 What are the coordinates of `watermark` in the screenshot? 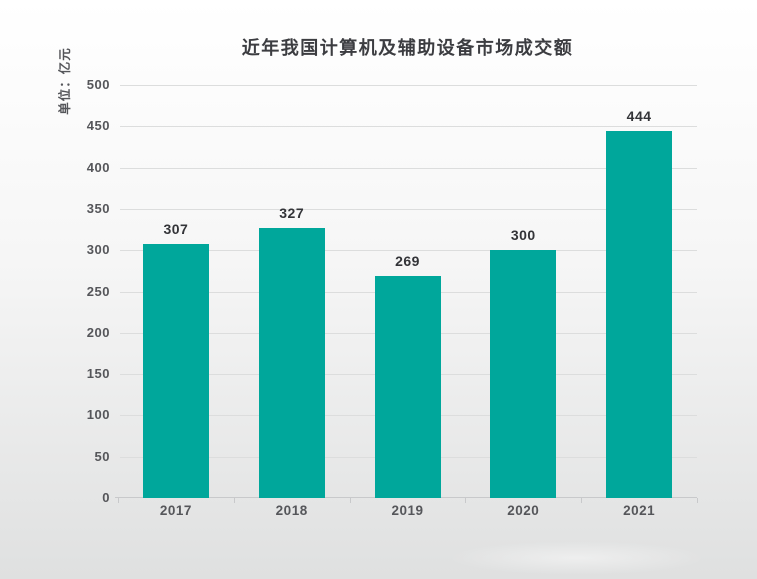 It's located at (577, 558).